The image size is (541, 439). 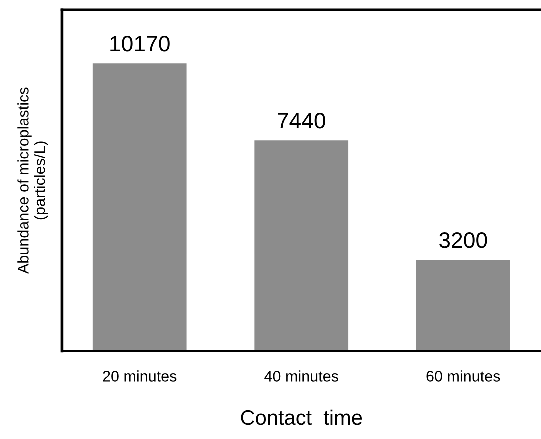 I want to click on x-tick-label: 20 minutes, so click(x=140, y=376).